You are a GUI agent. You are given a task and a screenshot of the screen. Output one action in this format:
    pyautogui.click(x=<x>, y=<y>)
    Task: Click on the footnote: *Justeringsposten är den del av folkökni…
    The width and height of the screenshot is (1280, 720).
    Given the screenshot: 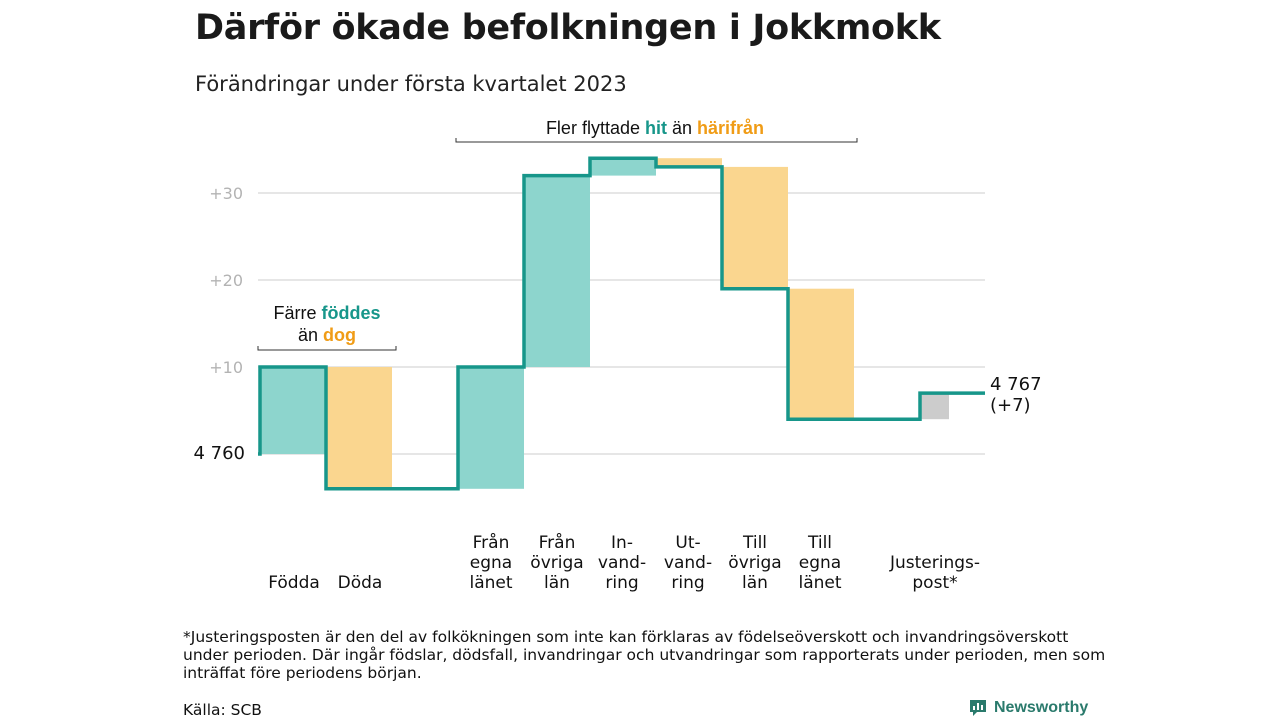 What is the action you would take?
    pyautogui.click(x=644, y=655)
    